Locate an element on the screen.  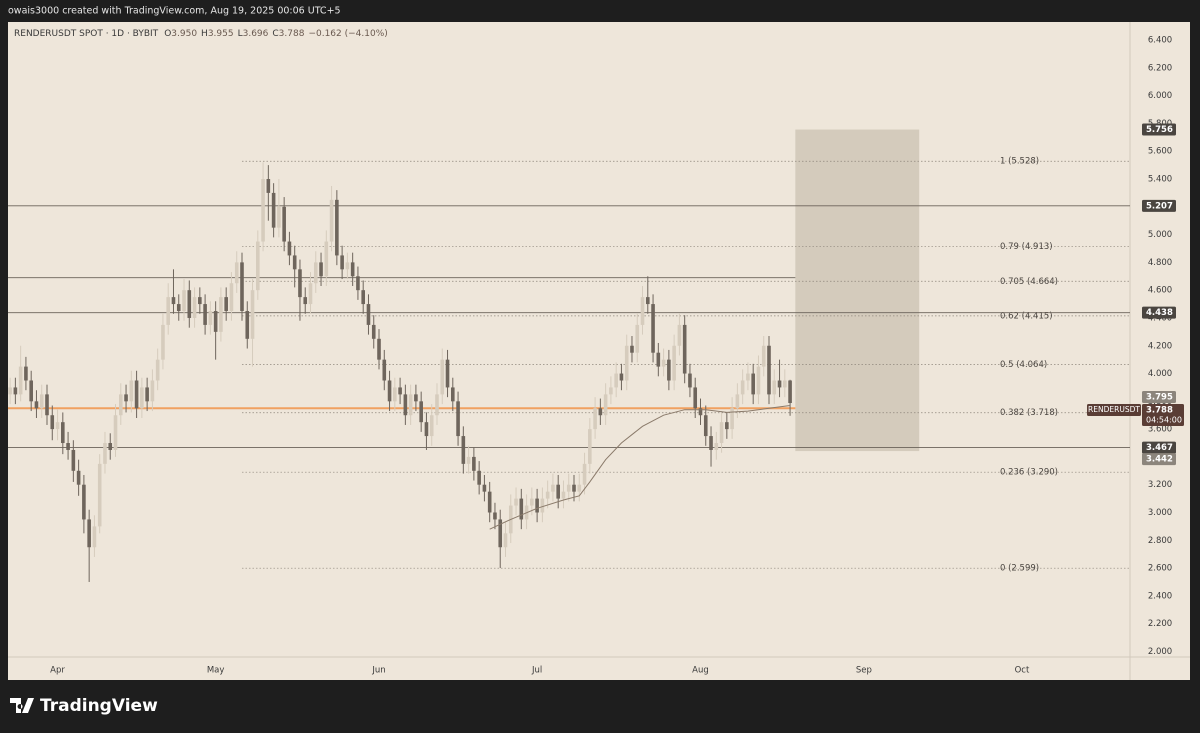
close-tag: 3.788 is located at coordinates (1159, 411).